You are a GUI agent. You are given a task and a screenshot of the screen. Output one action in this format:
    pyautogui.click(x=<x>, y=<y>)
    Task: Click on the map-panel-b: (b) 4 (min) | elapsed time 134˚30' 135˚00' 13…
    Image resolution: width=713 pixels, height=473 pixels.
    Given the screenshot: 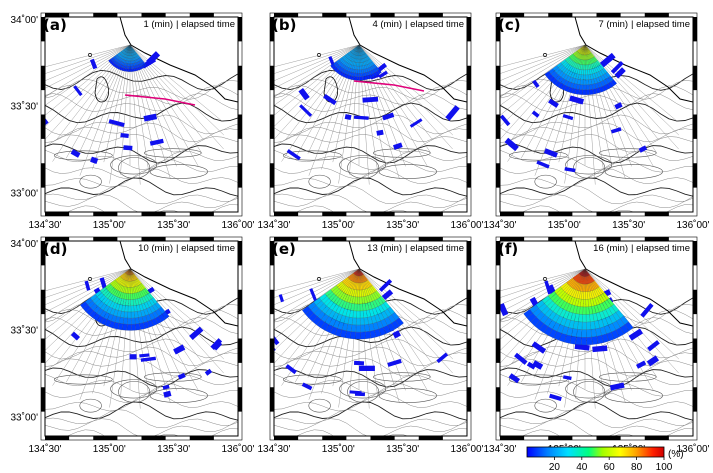 What is the action you would take?
    pyautogui.click(x=370, y=121)
    